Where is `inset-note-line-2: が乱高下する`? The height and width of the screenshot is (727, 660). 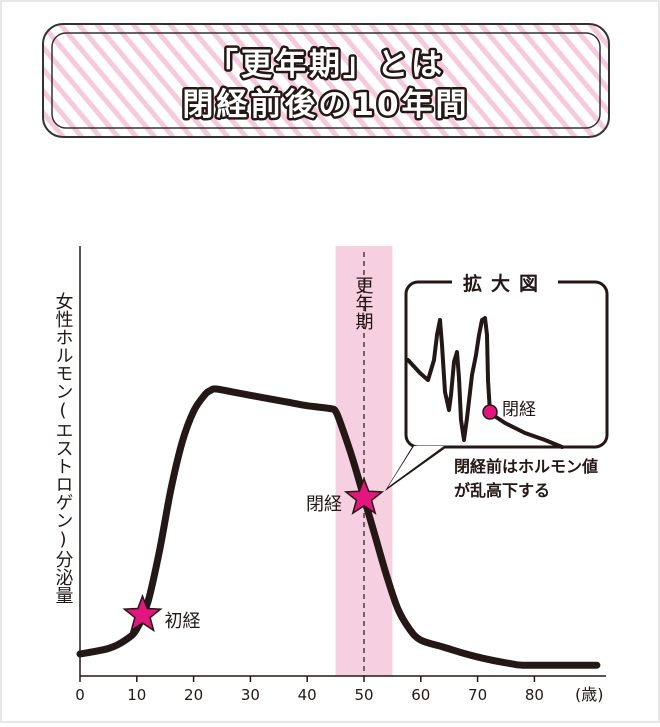 inset-note-line-2: が乱高下する is located at coordinates (502, 490).